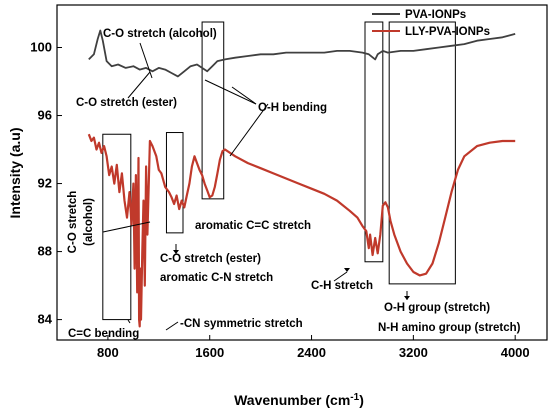 This screenshot has width=550, height=415. Describe the element at coordinates (15, 172) in the screenshot. I see `y-axis-title: Intensity (a.u)` at that location.